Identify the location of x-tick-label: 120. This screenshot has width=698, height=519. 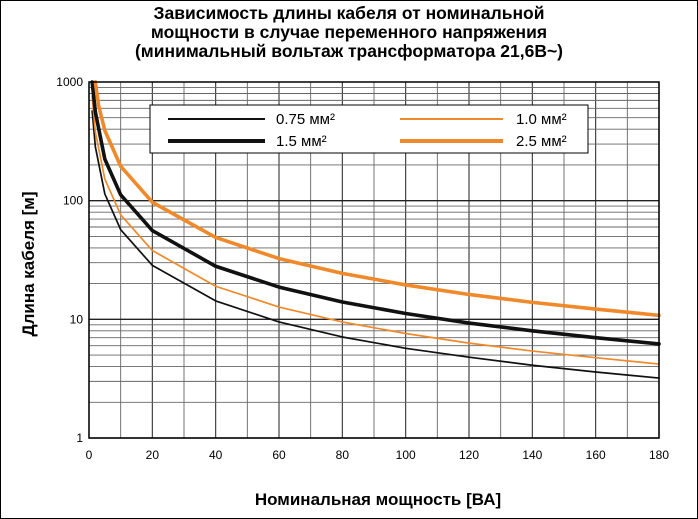
(469, 455).